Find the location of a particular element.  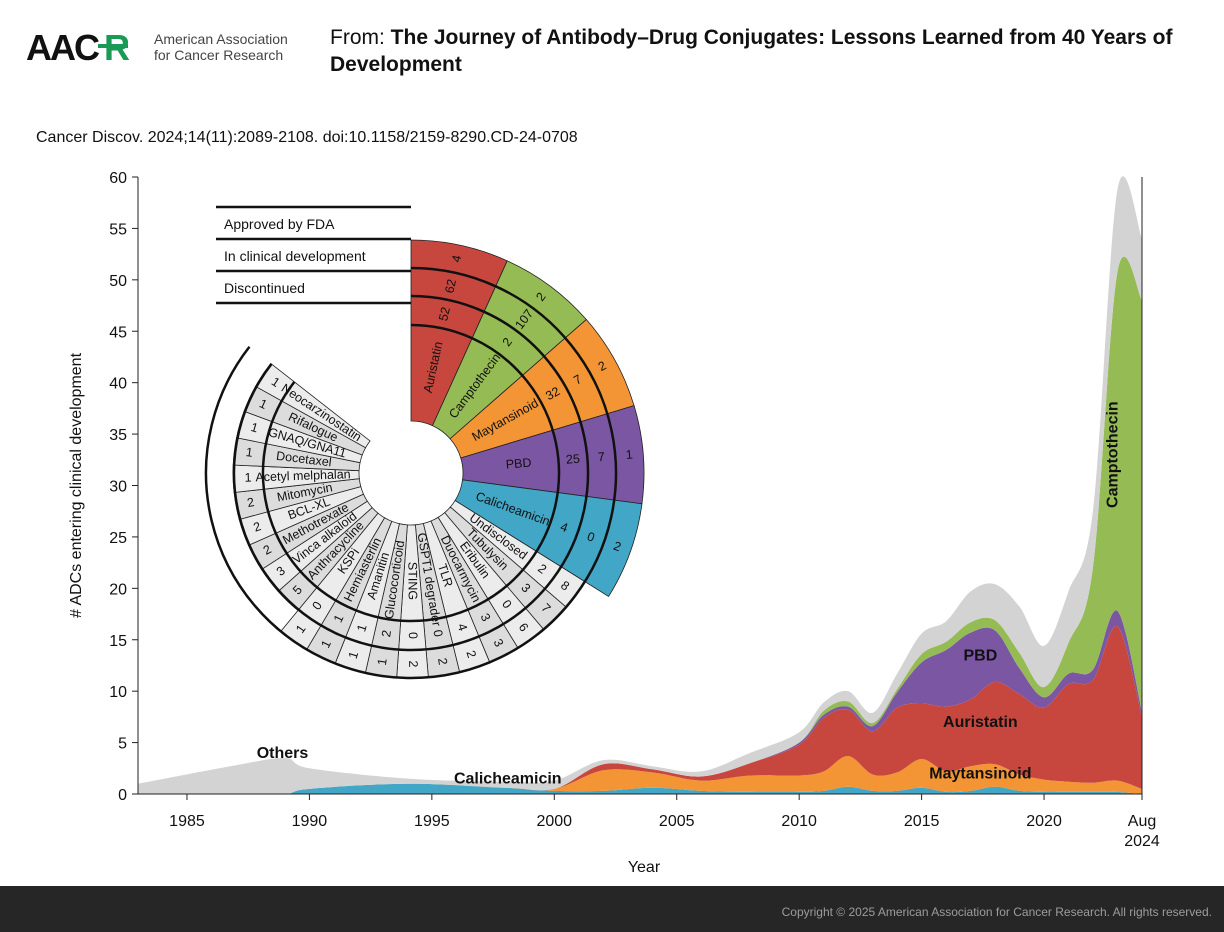

y-tick-label: 50 is located at coordinates (118, 281).